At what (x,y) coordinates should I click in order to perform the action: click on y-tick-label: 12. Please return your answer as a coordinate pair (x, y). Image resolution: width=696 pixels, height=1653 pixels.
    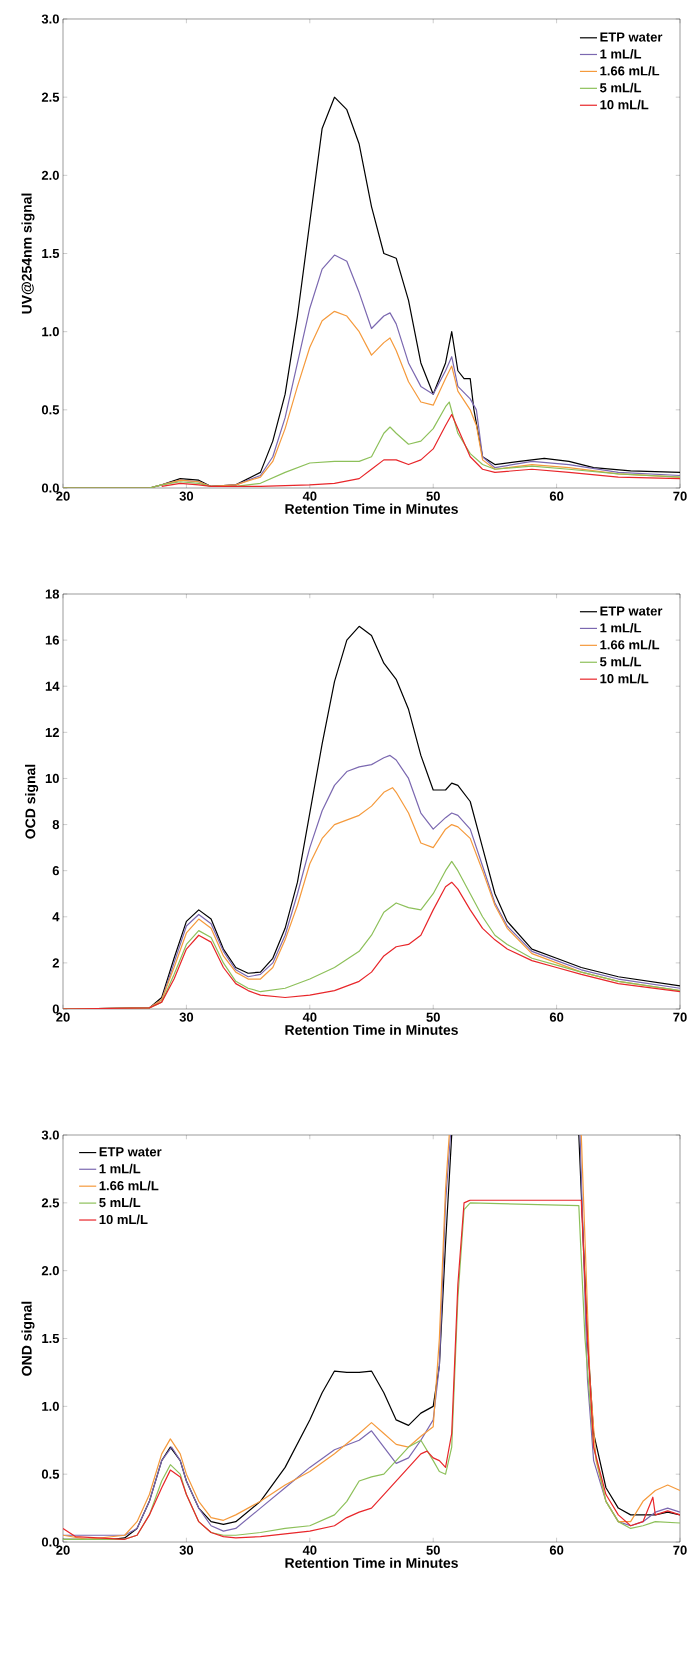
    Looking at the image, I should click on (52, 732).